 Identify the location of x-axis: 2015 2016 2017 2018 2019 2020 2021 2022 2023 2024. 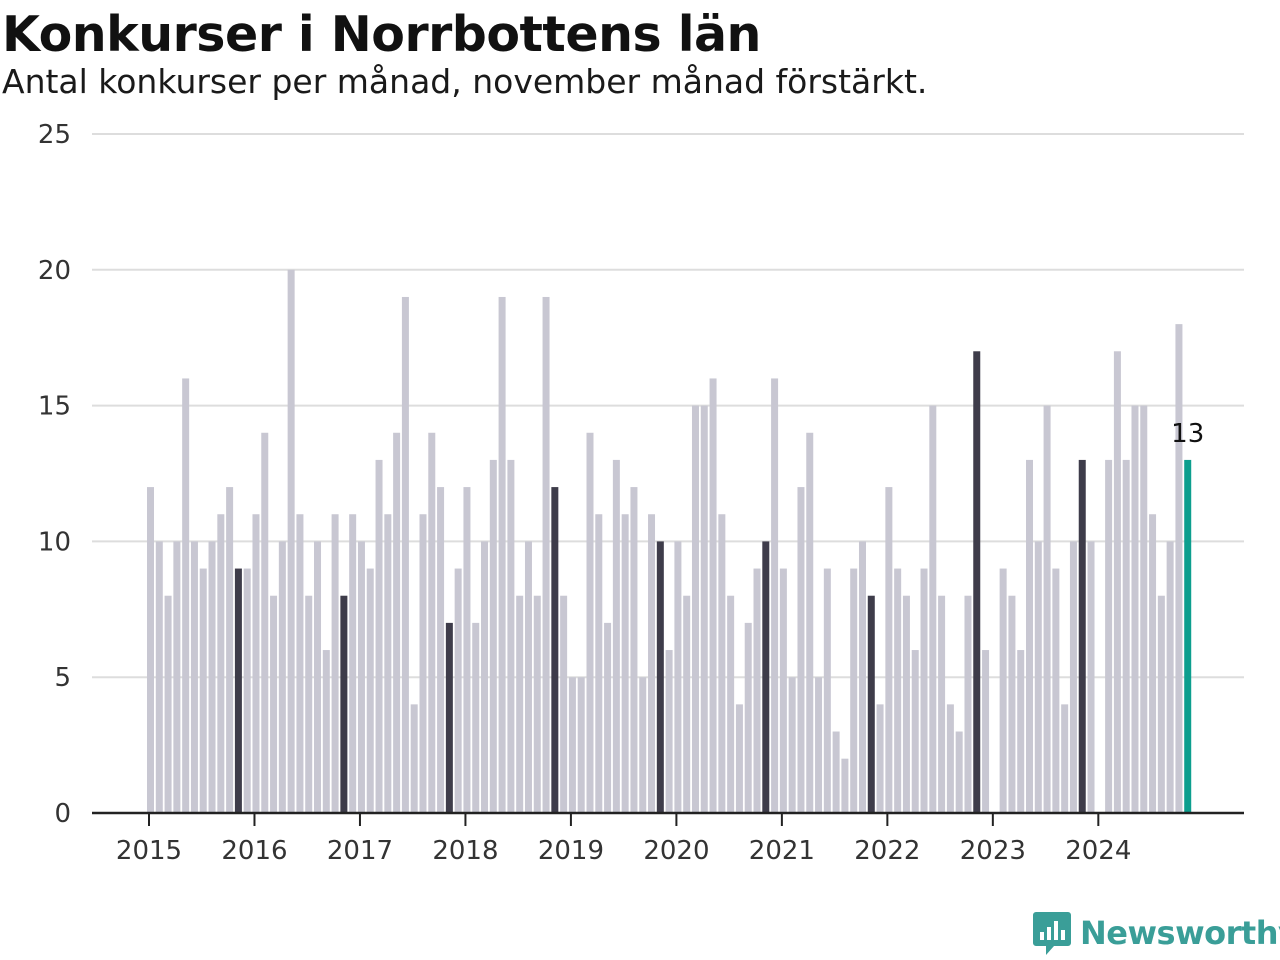
(668, 838).